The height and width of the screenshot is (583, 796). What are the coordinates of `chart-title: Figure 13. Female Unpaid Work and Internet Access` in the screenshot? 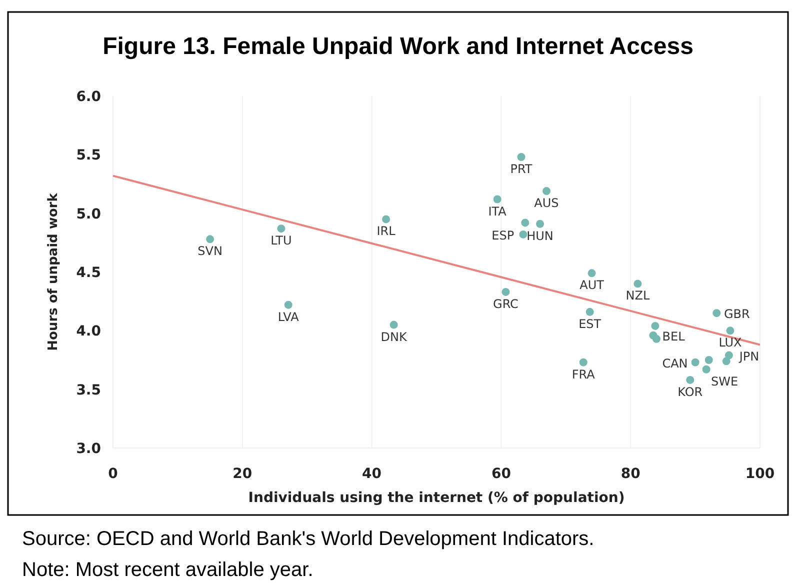 It's located at (398, 46).